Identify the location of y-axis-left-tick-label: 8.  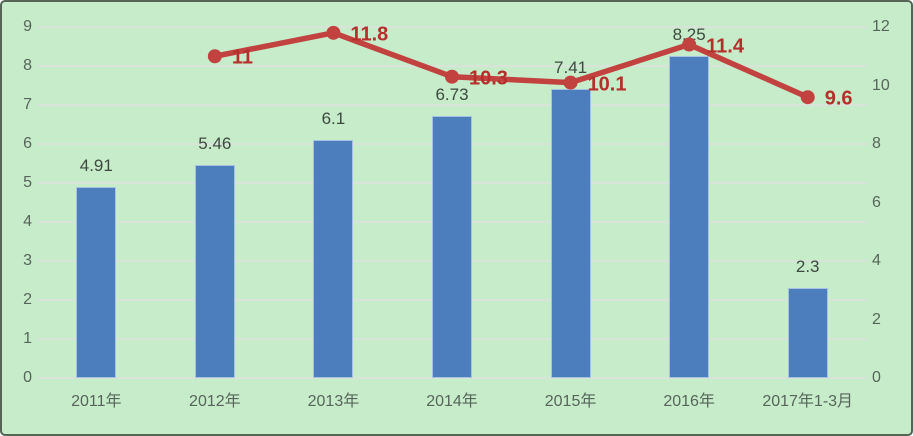
(27, 65).